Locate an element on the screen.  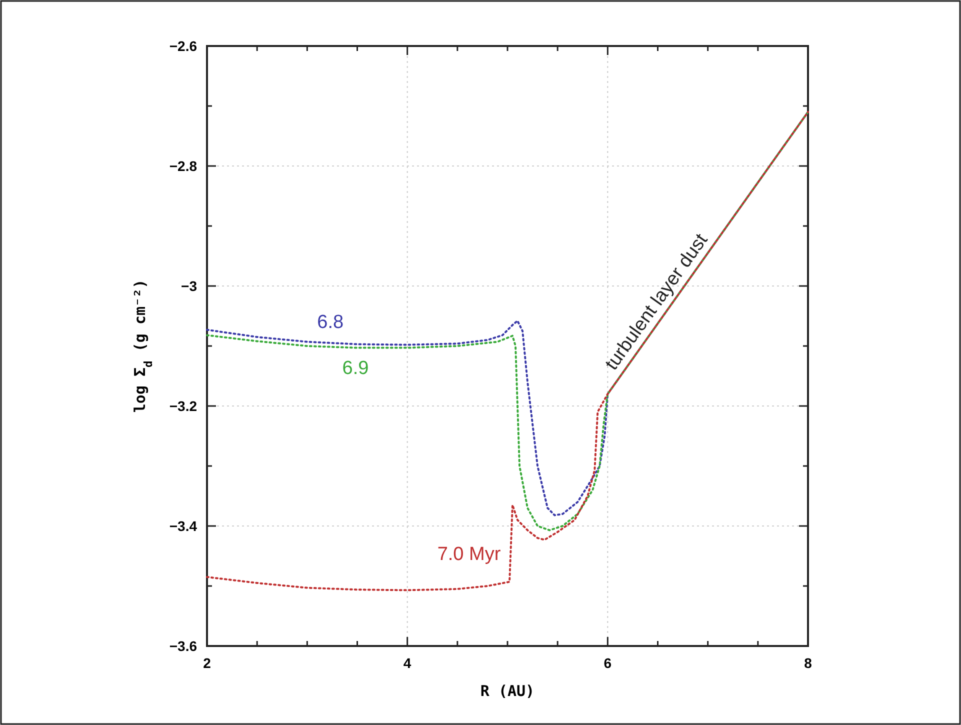
y-tick-label: −2.6 is located at coordinates (183, 46).